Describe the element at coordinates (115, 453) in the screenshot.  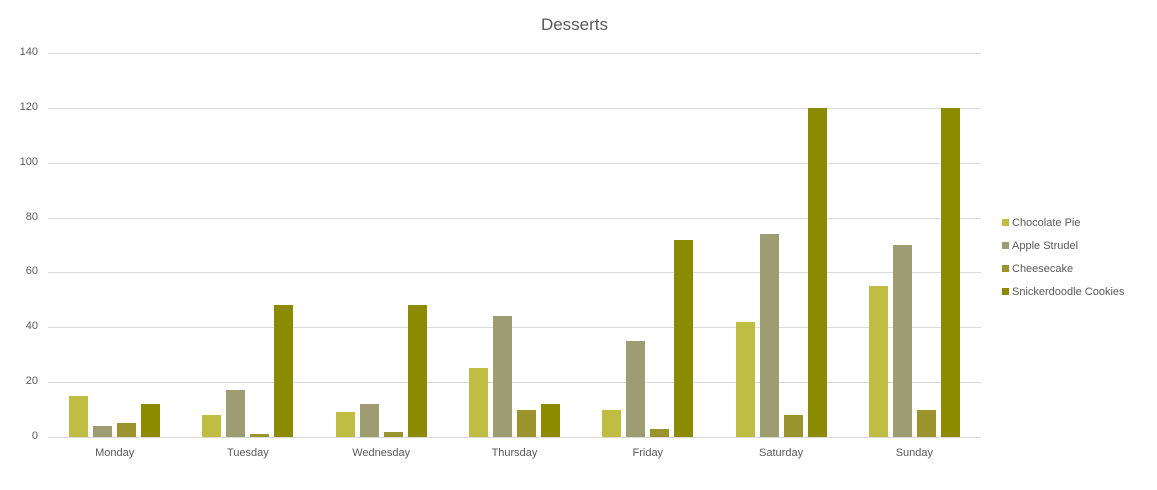
I see `x-tick-label: Monday` at that location.